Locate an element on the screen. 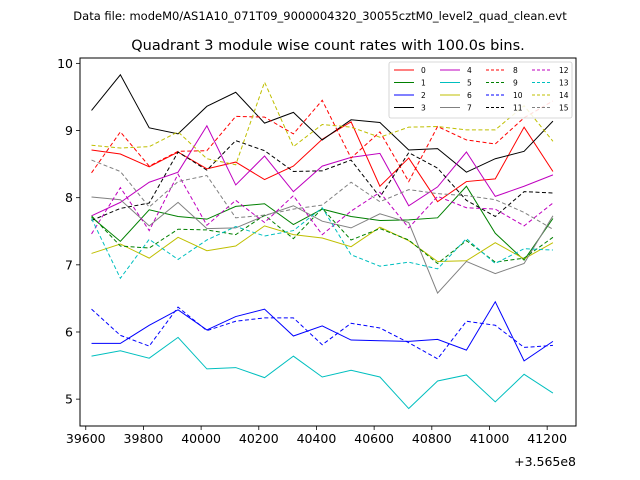 The width and height of the screenshot is (640, 480). legend-label-2: 2 is located at coordinates (423, 95).